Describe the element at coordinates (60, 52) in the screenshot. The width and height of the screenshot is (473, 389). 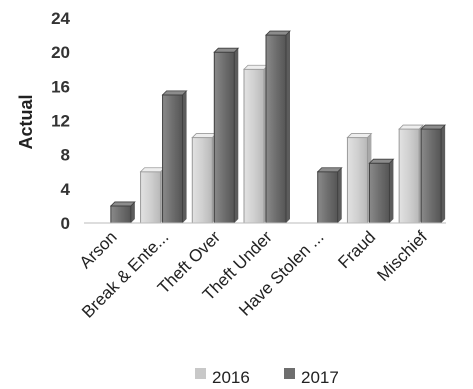
I see `y-tick-label: 20` at that location.